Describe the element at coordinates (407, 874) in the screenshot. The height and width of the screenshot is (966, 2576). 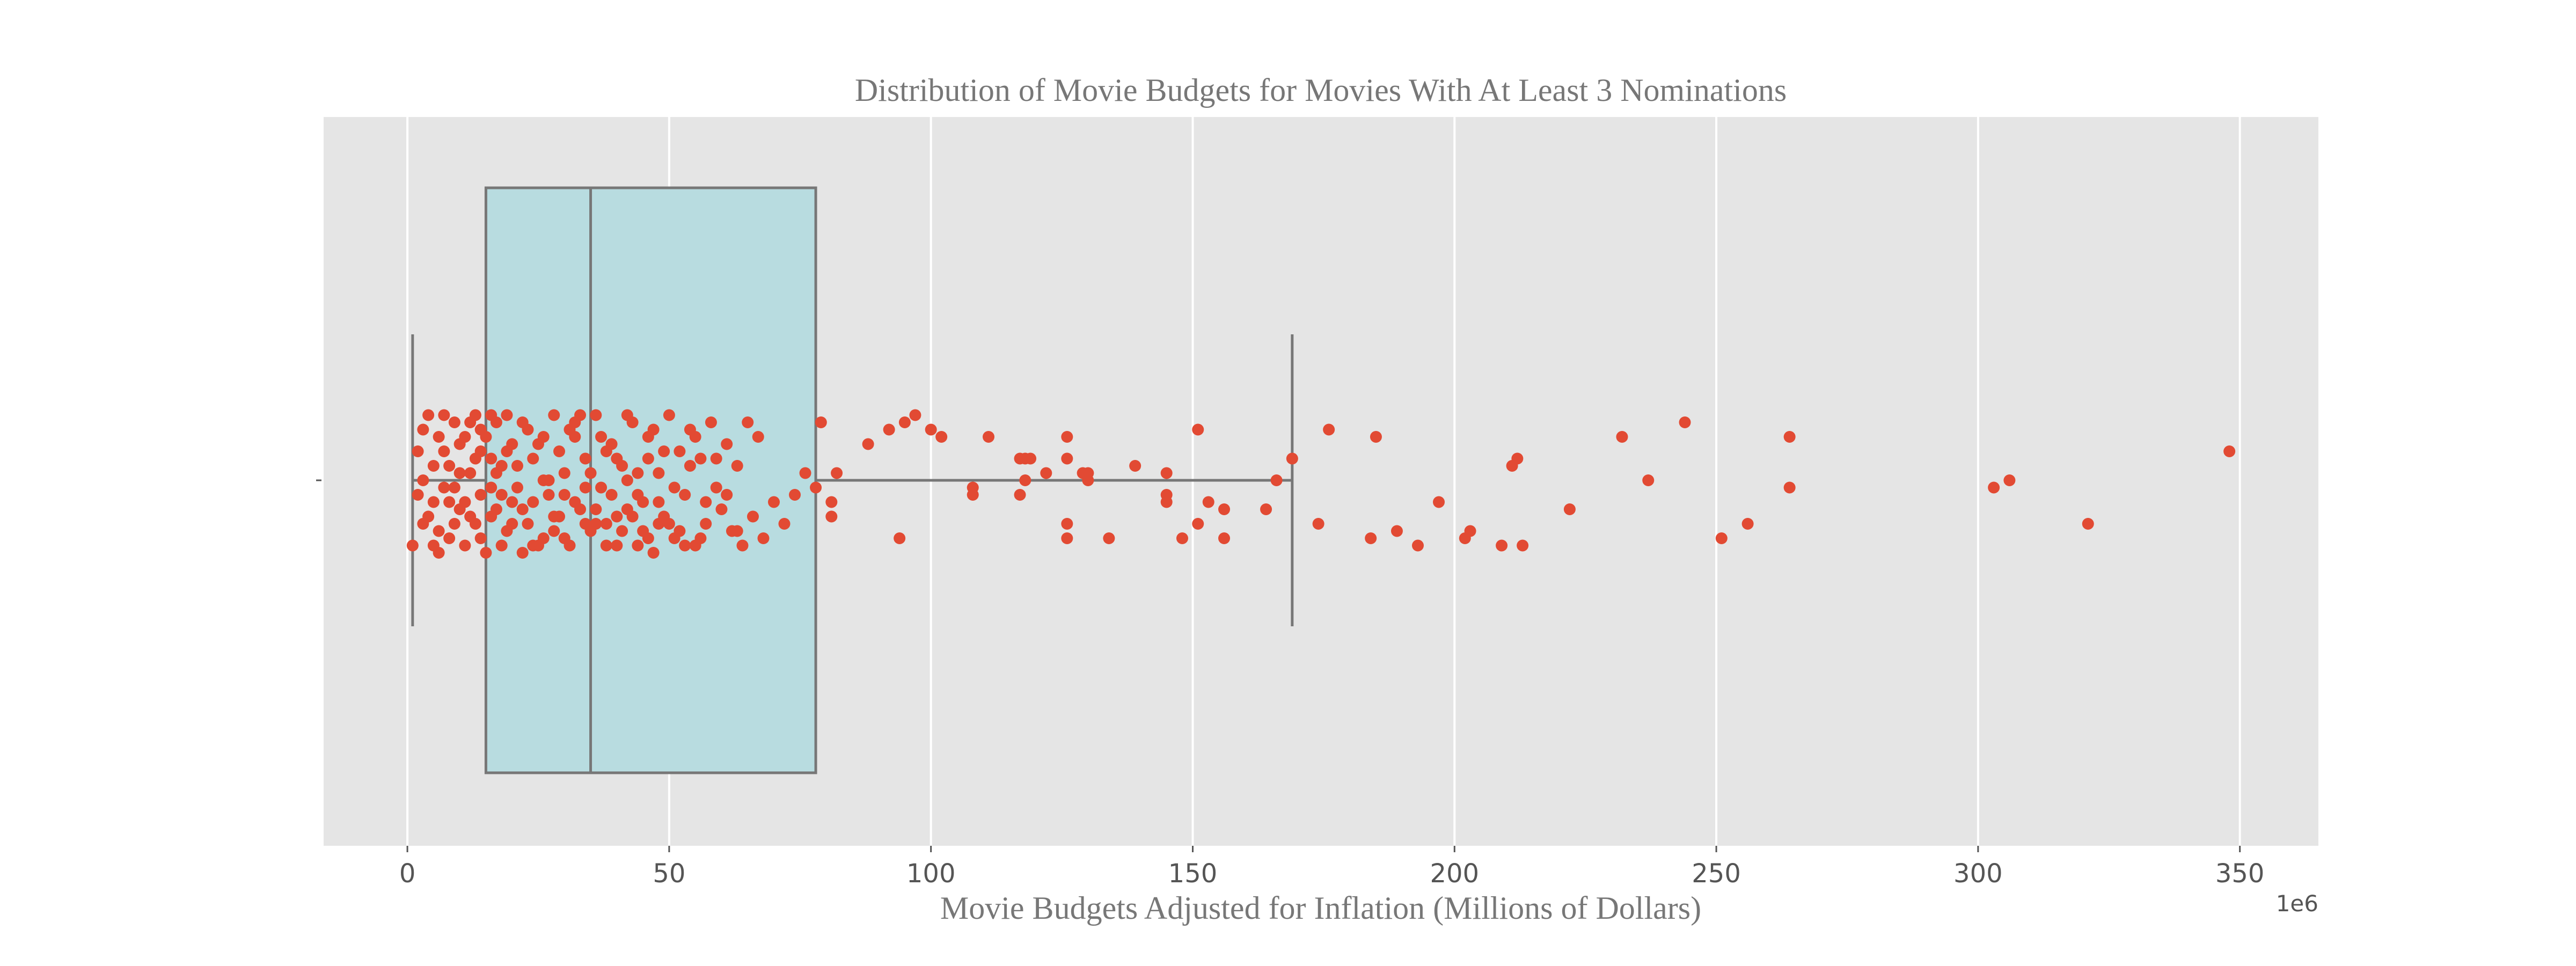
I see `x-tick-label: 0` at that location.